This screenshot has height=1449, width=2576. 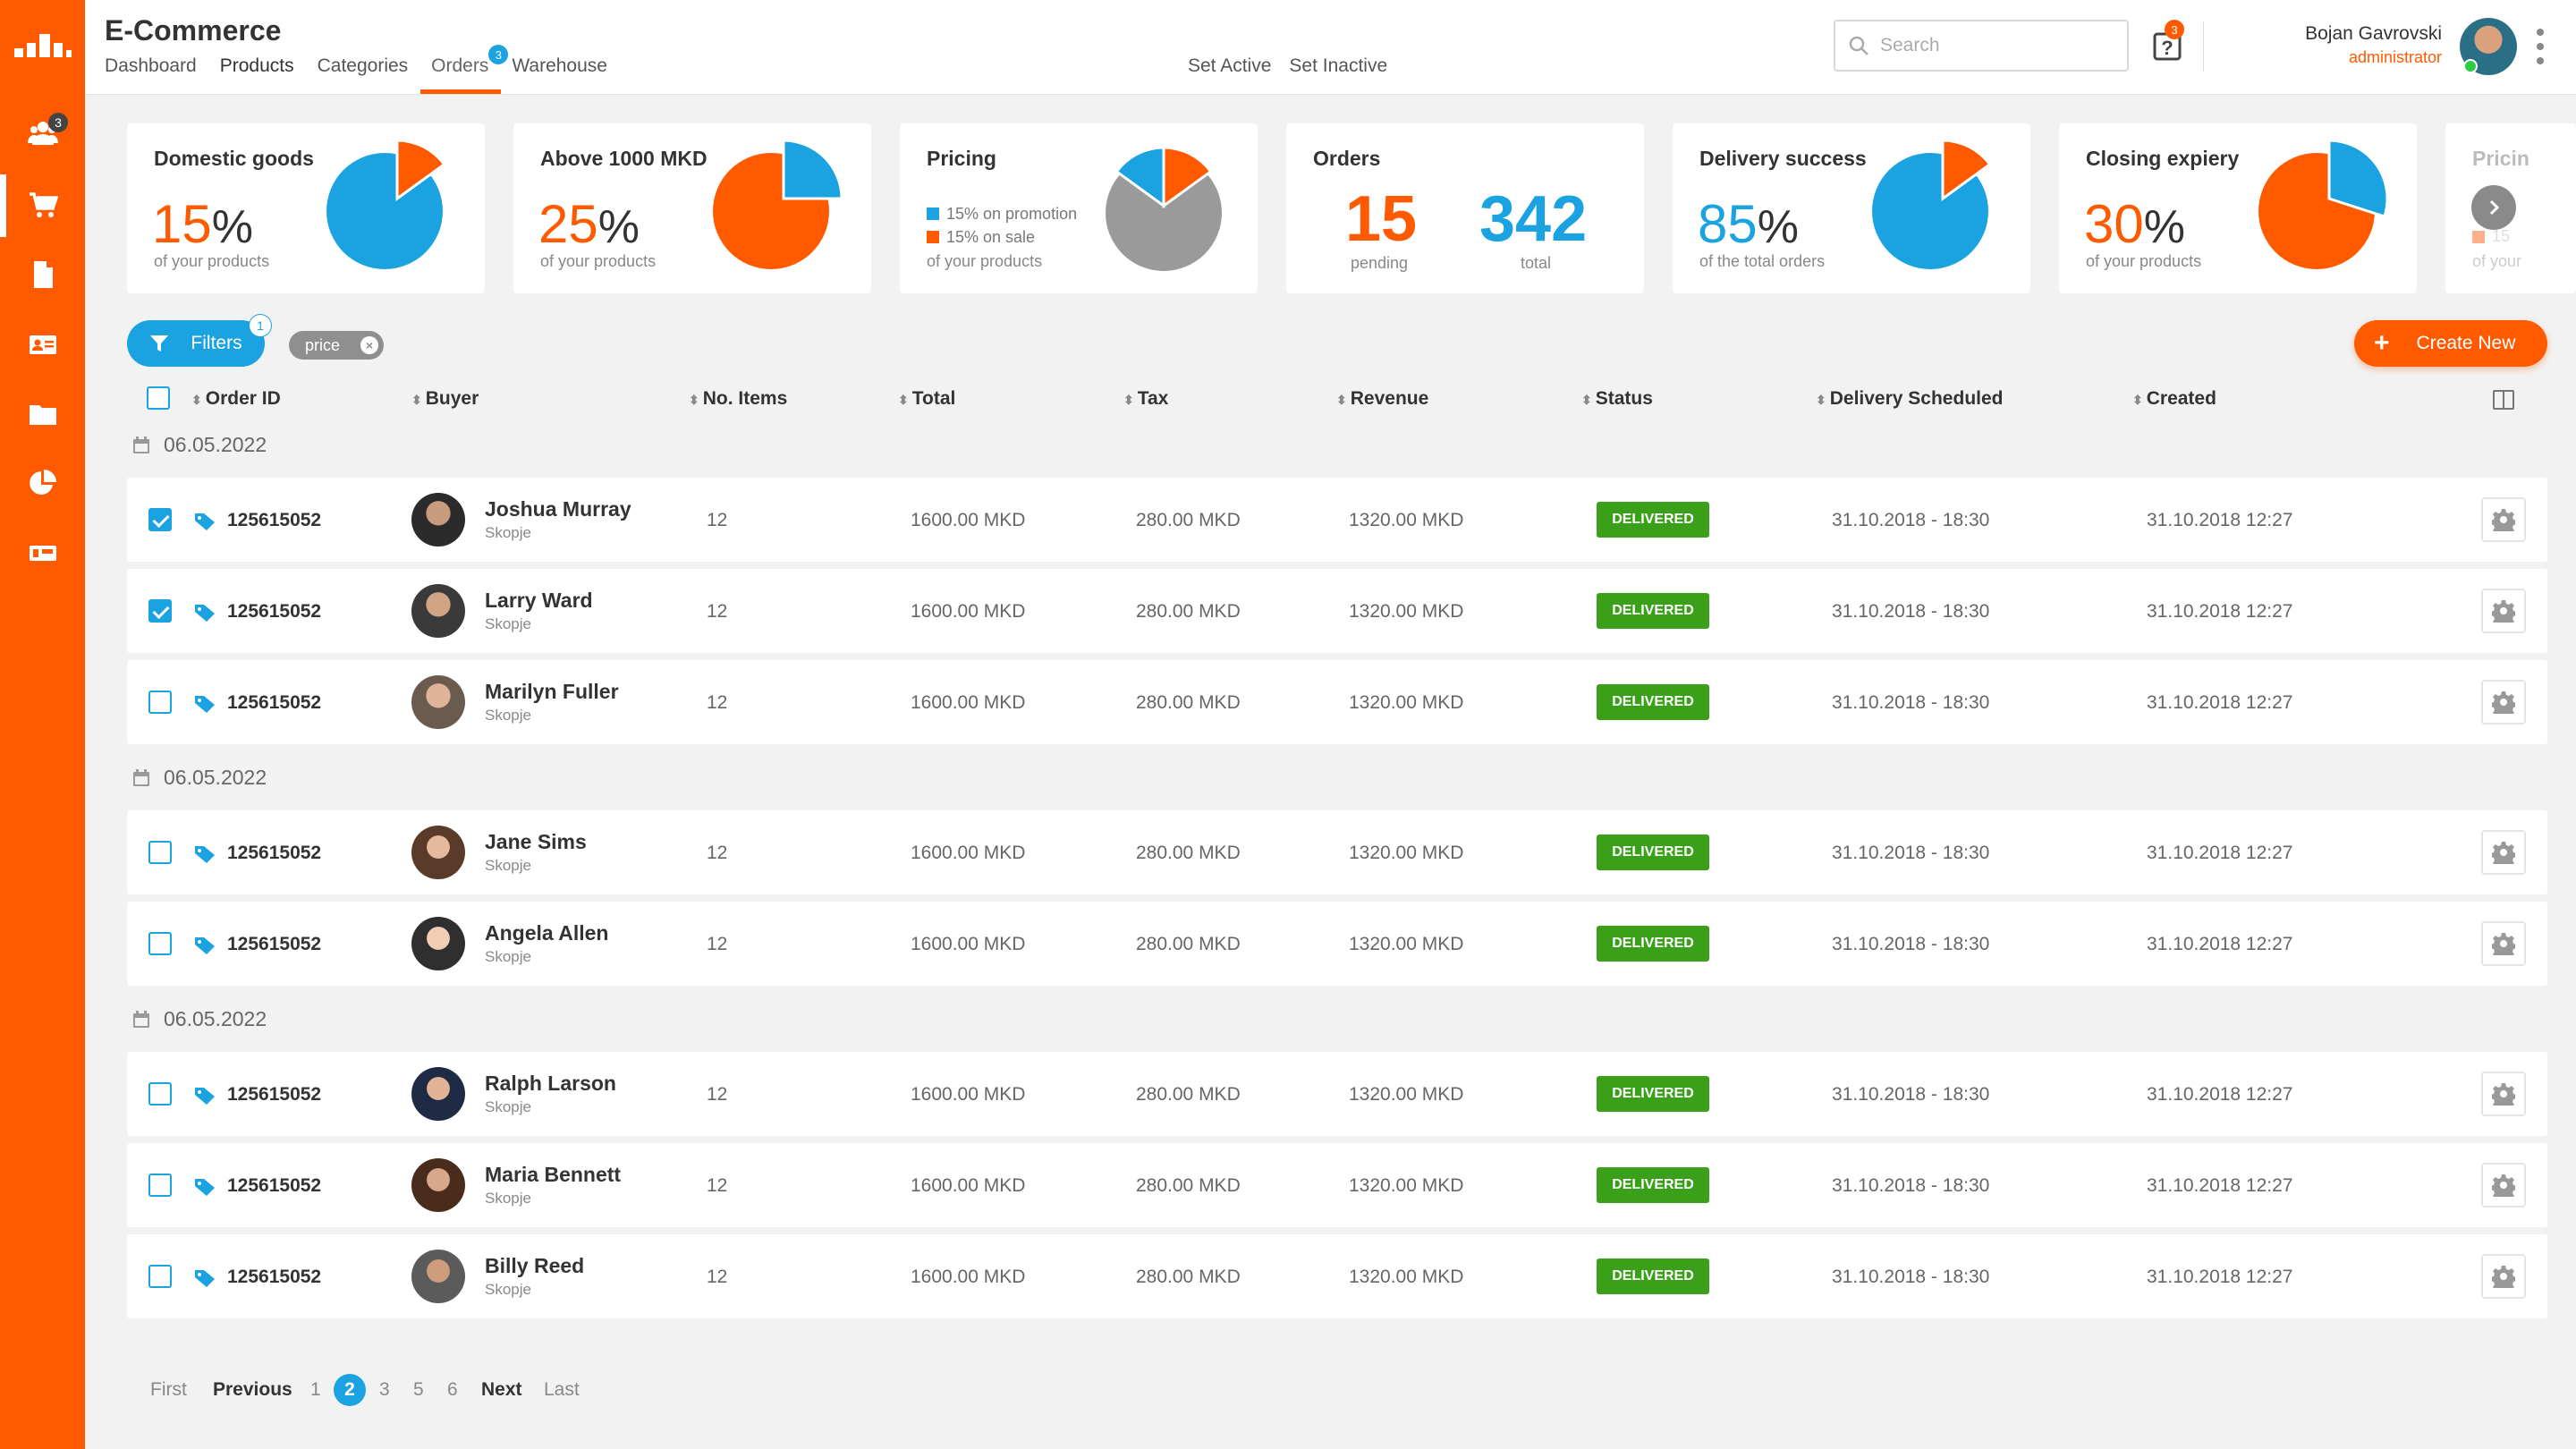 What do you see at coordinates (1382, 398) in the screenshot?
I see `column-revenue: ⬍ Revenue` at bounding box center [1382, 398].